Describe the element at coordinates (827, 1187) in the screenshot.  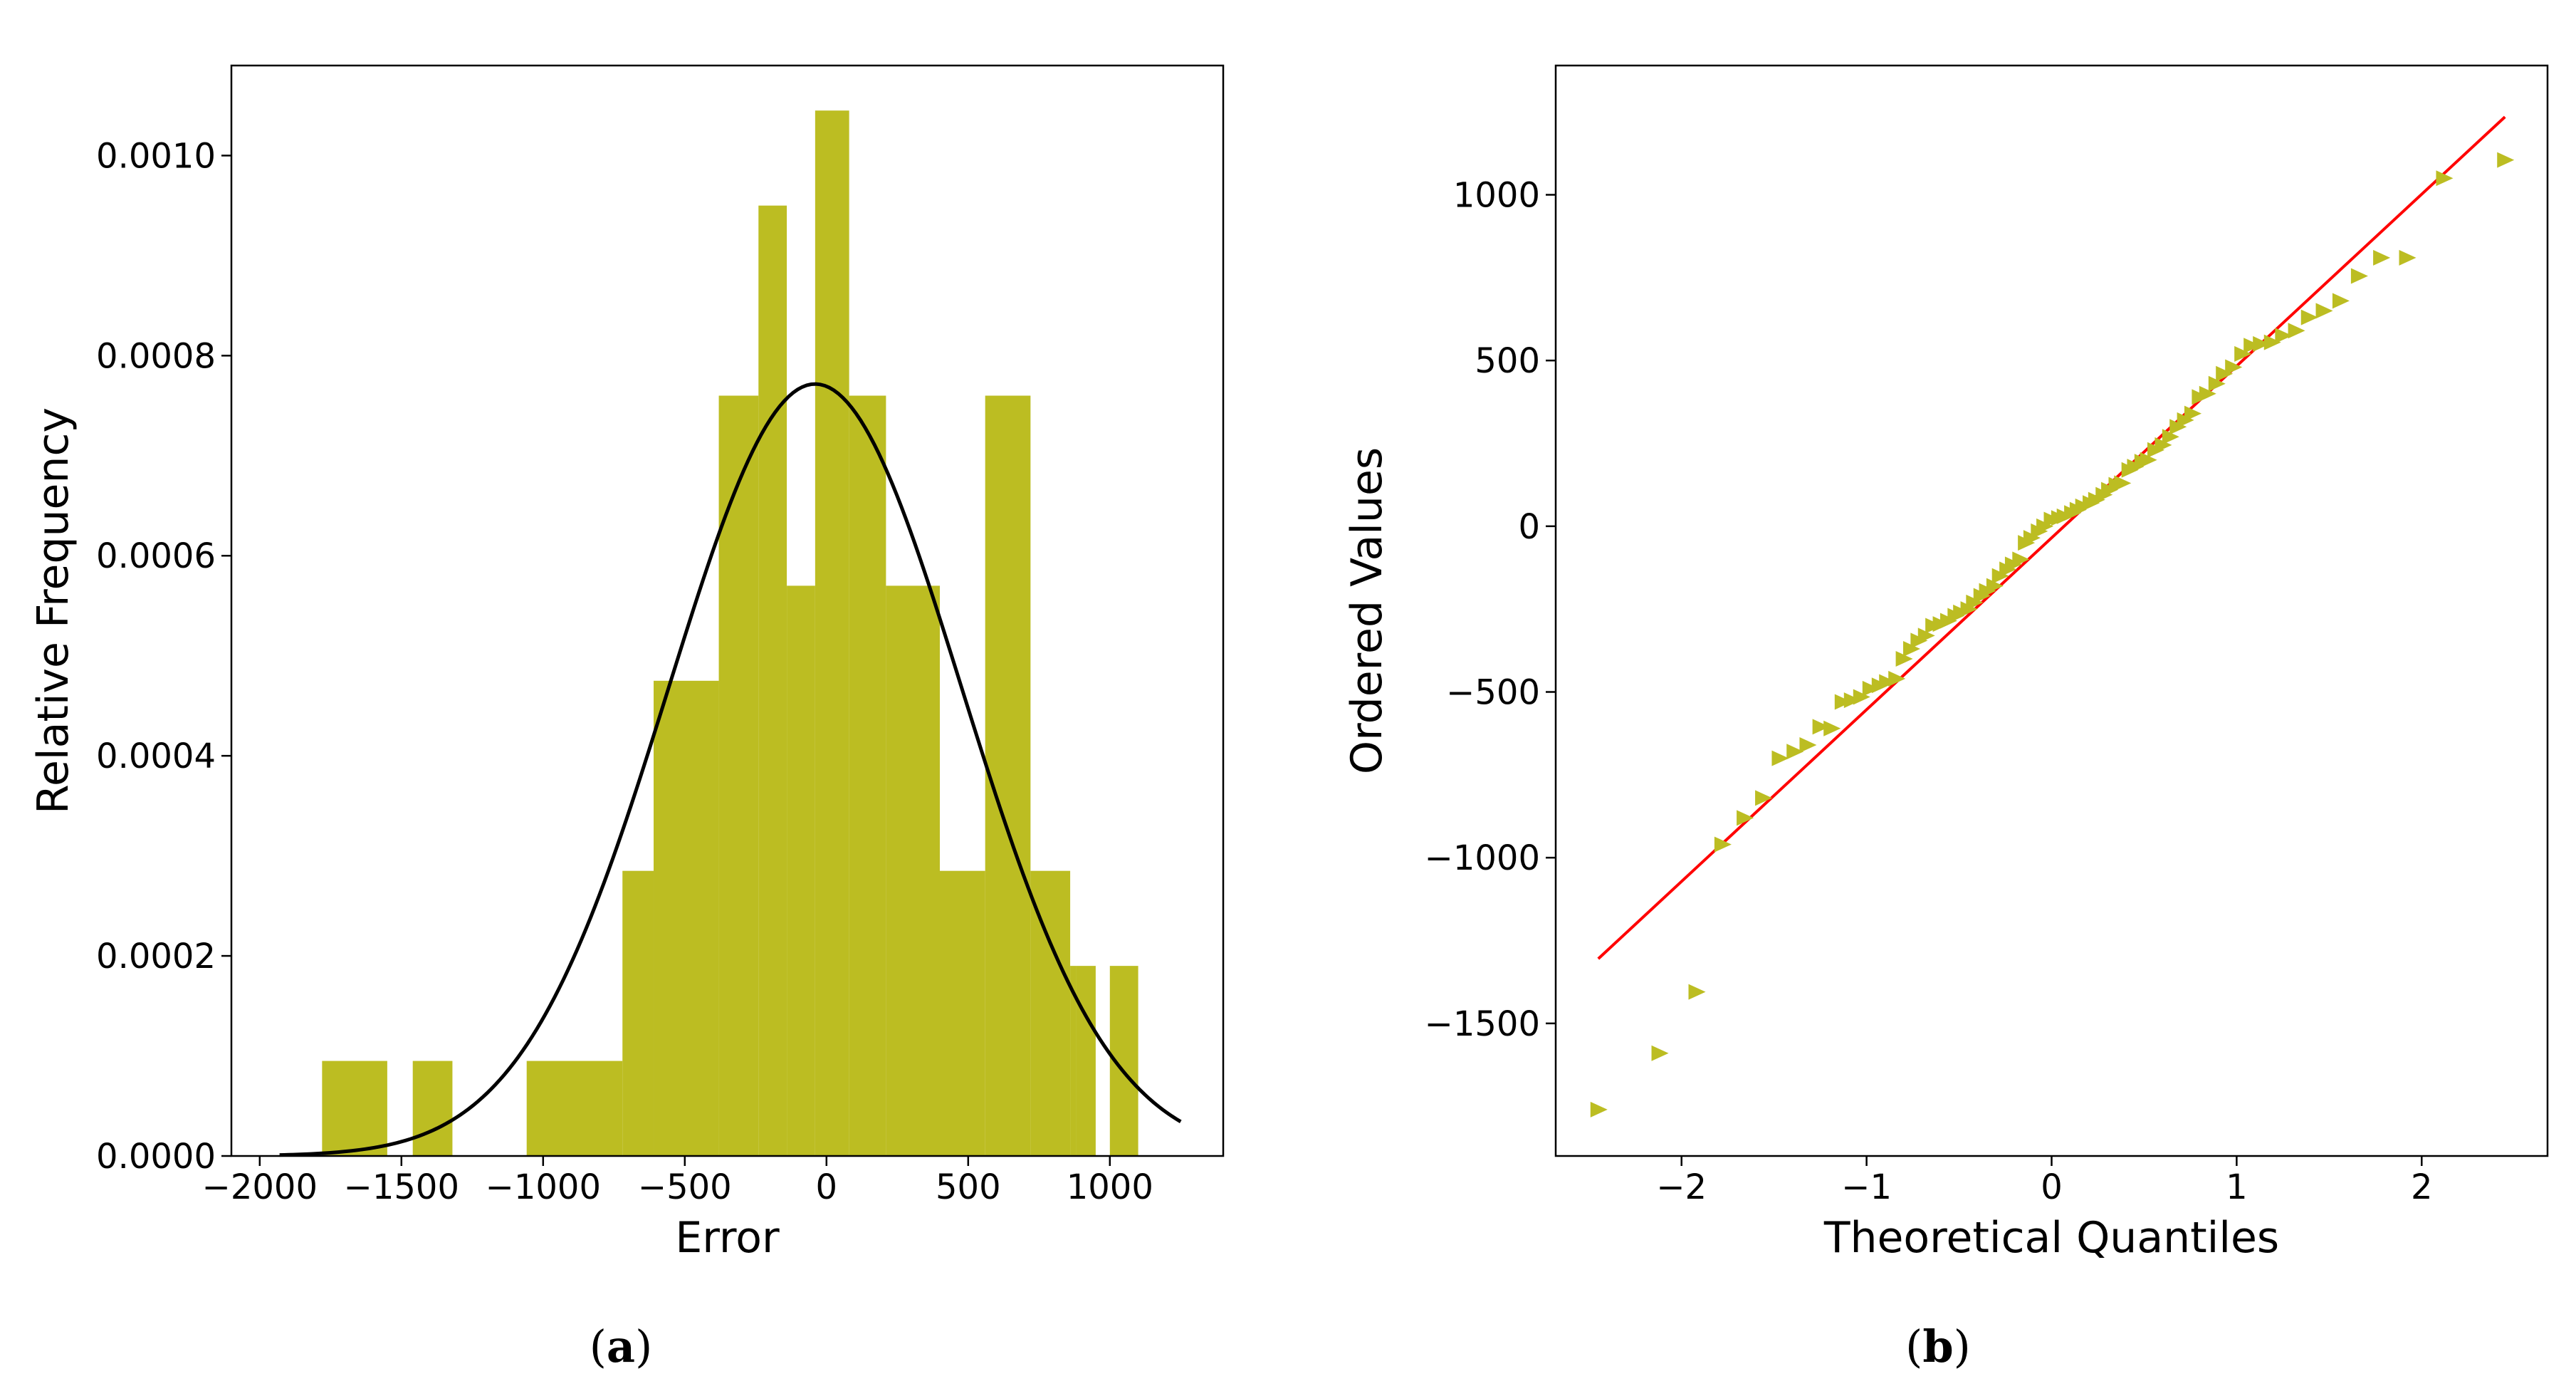
I see `hist-x-tick-label: 0` at that location.